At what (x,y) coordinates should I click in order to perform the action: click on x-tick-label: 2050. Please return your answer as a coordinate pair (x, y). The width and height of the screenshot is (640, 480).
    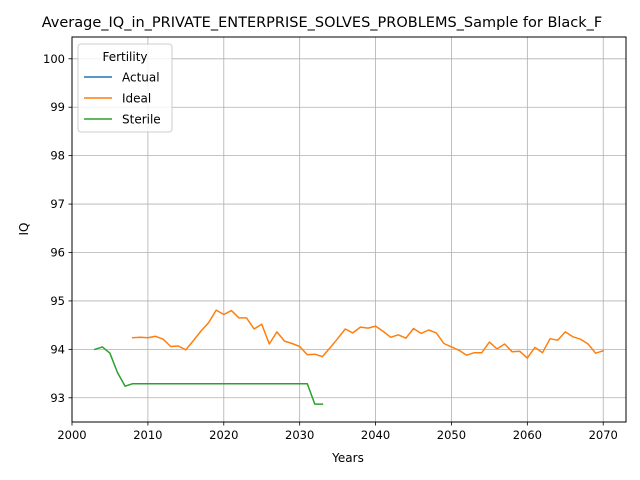
    Looking at the image, I should click on (451, 435).